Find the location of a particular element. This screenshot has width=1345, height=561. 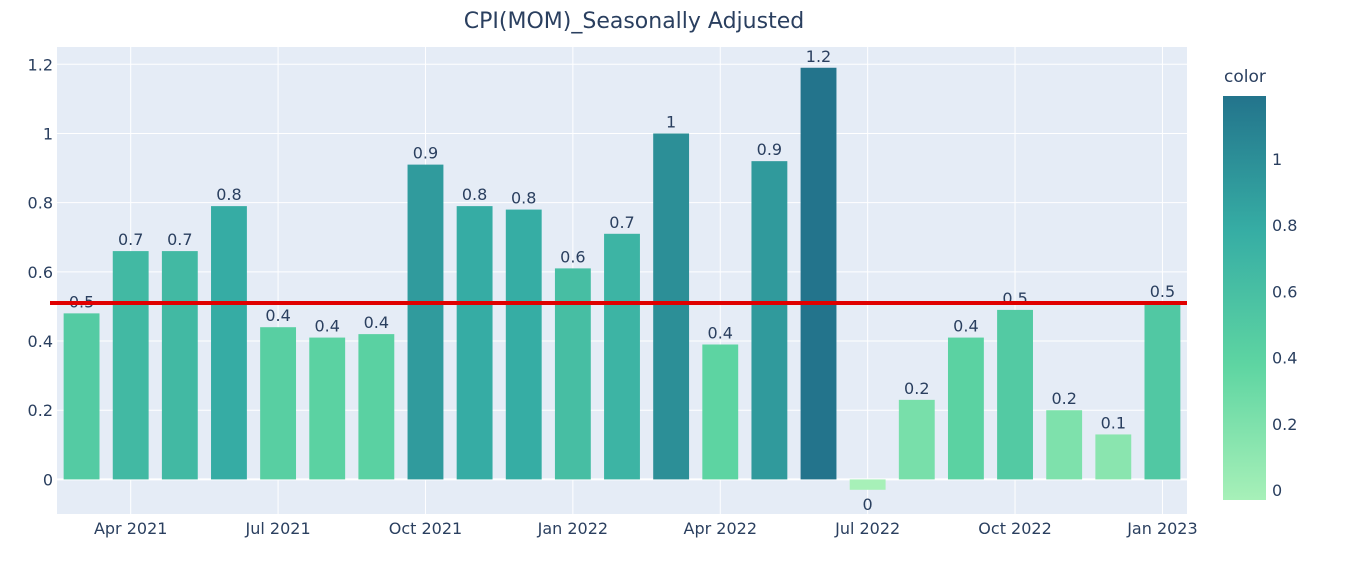

y-tick-label: 1 is located at coordinates (48, 133).